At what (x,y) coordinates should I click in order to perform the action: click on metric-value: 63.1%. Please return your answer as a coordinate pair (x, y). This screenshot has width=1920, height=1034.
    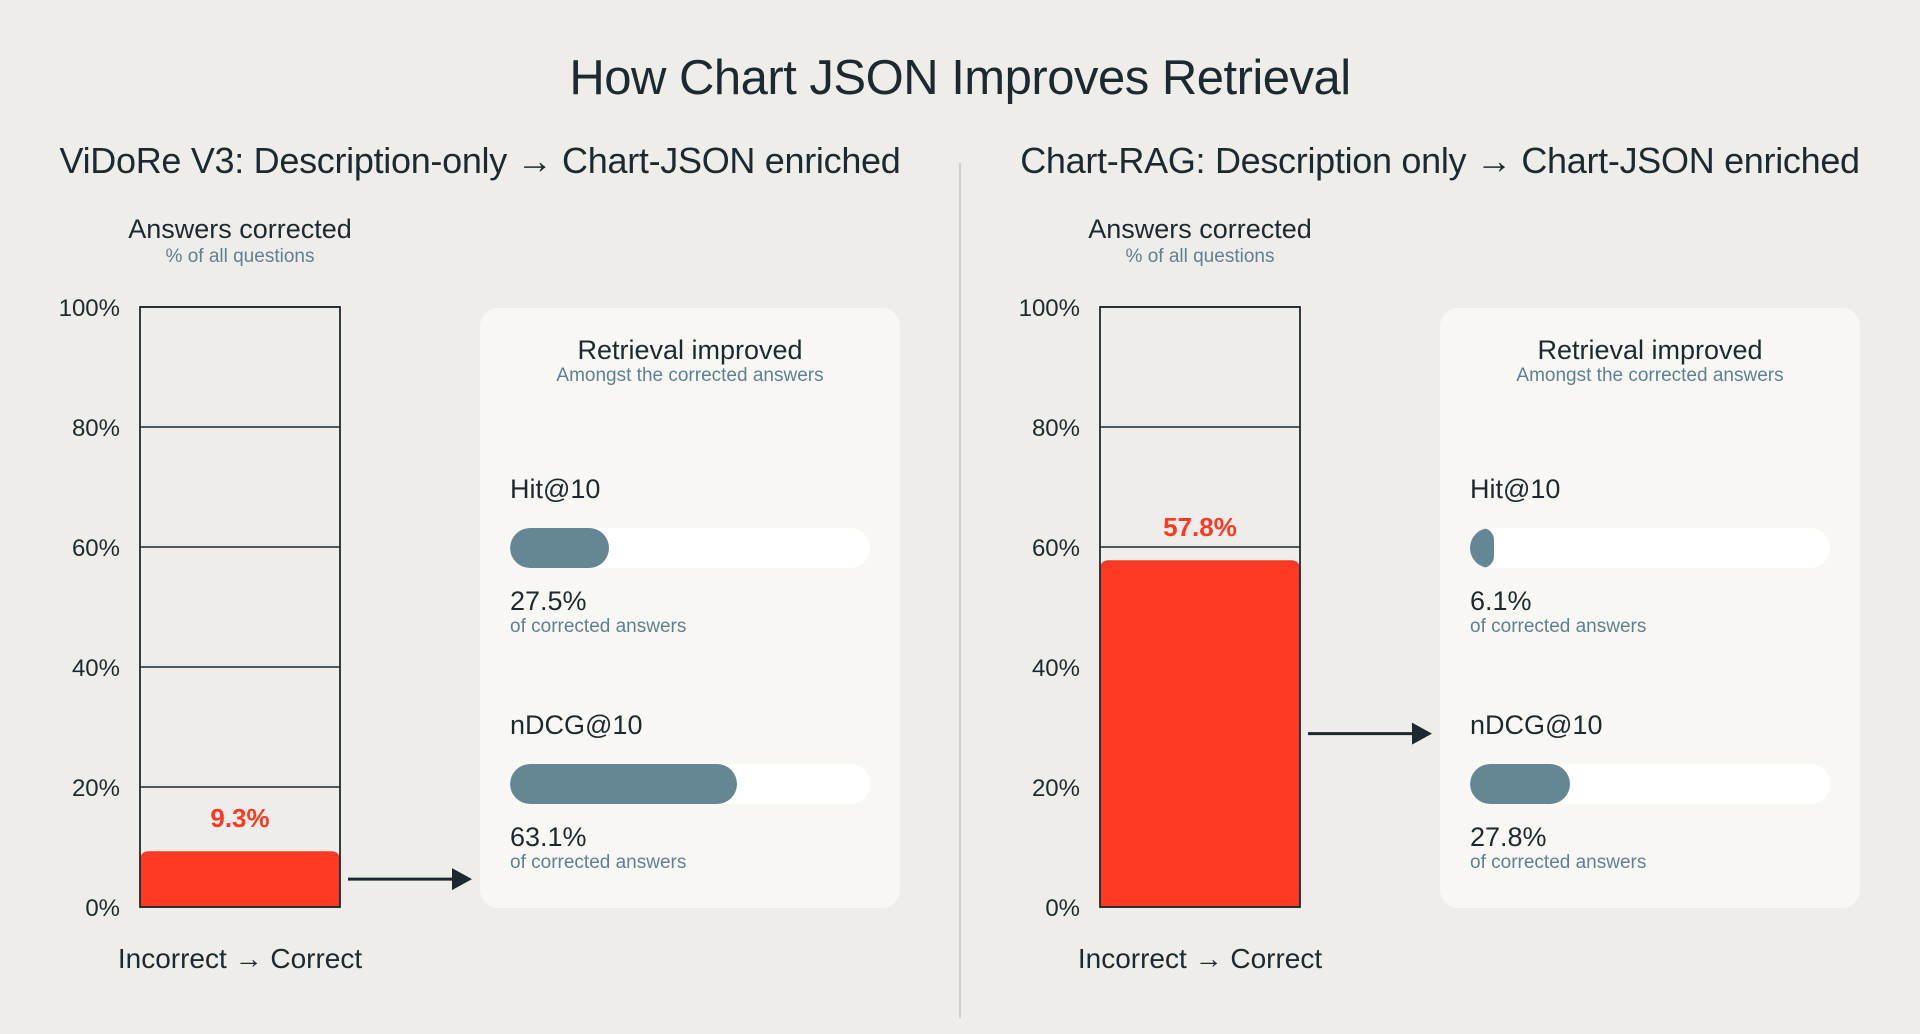
    Looking at the image, I should click on (548, 837).